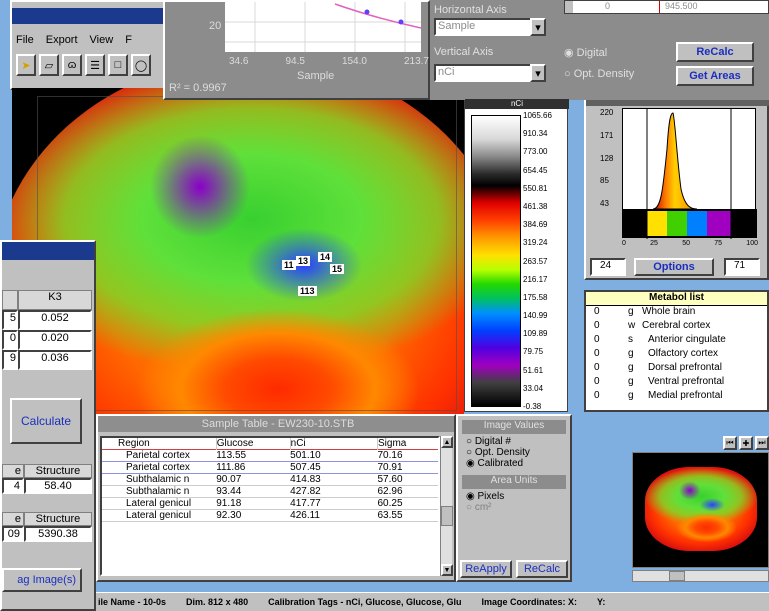  Describe the element at coordinates (586, 53) in the screenshot. I see `radio-digital: ◉ Digital` at that location.